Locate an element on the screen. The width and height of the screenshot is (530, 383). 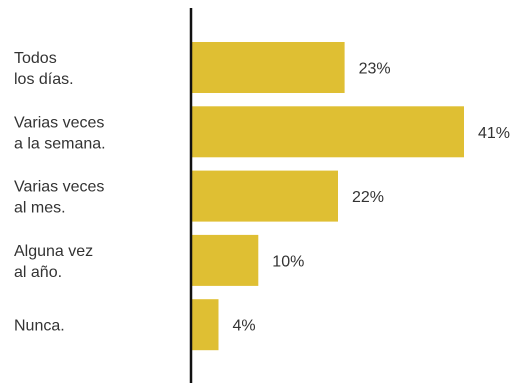
category-label-line: a la semana. is located at coordinates (60, 143).